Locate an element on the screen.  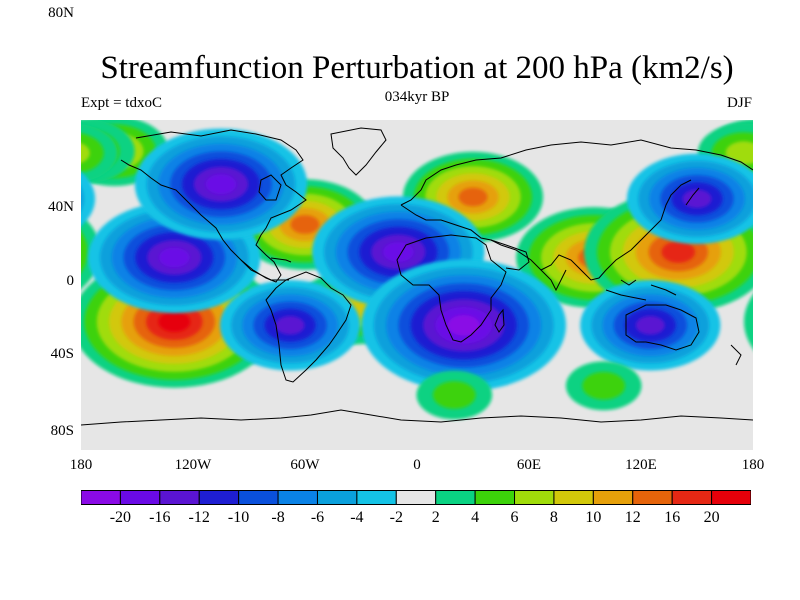
experiment-label: Expt = tdxoC is located at coordinates (121, 103).